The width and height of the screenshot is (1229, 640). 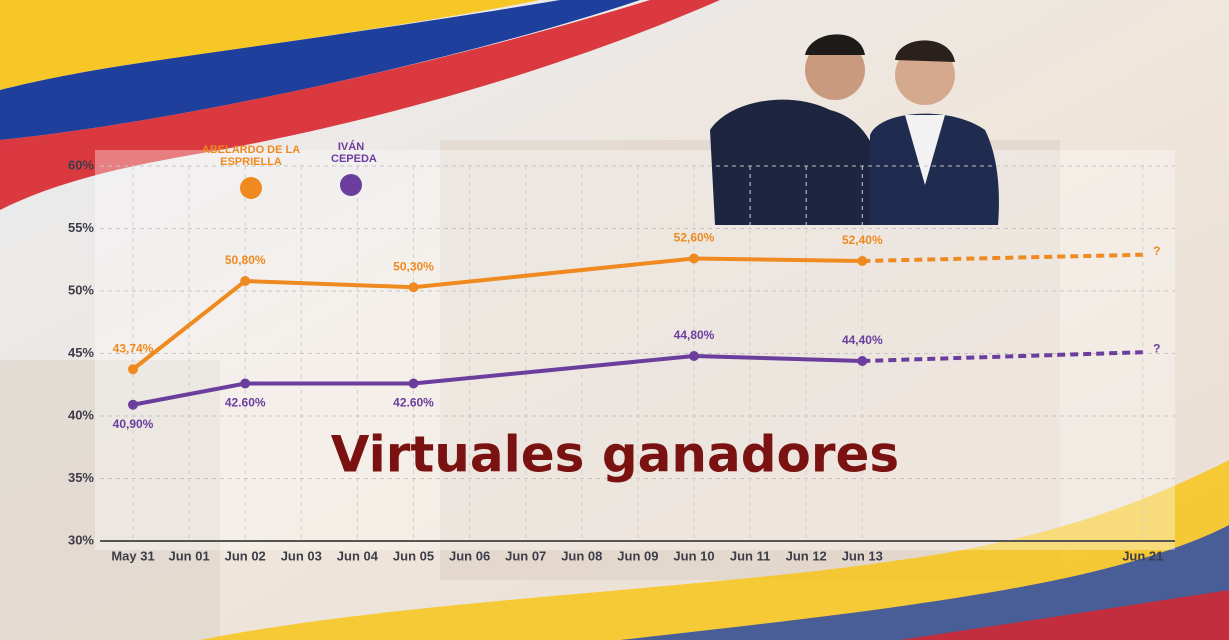 I want to click on flag-blue-bottom, so click(x=924, y=582).